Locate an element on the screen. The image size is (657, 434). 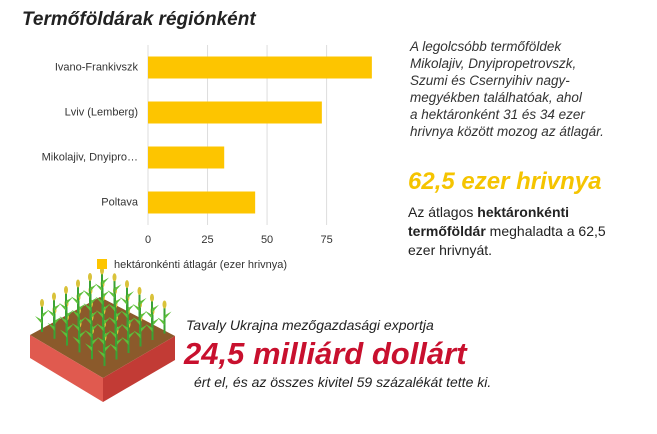
note-line: A legolcsóbb termőföldek is located at coordinates (486, 46).